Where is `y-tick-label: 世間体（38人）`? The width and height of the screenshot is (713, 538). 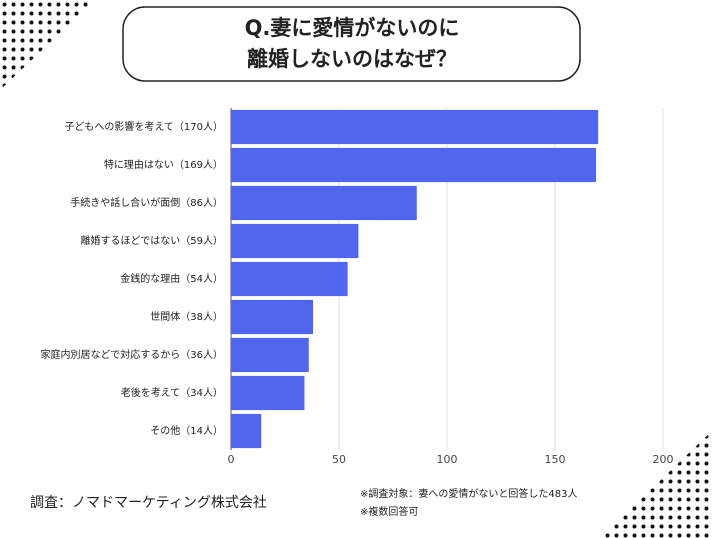 y-tick-label: 世間体（38人） is located at coordinates (186, 317).